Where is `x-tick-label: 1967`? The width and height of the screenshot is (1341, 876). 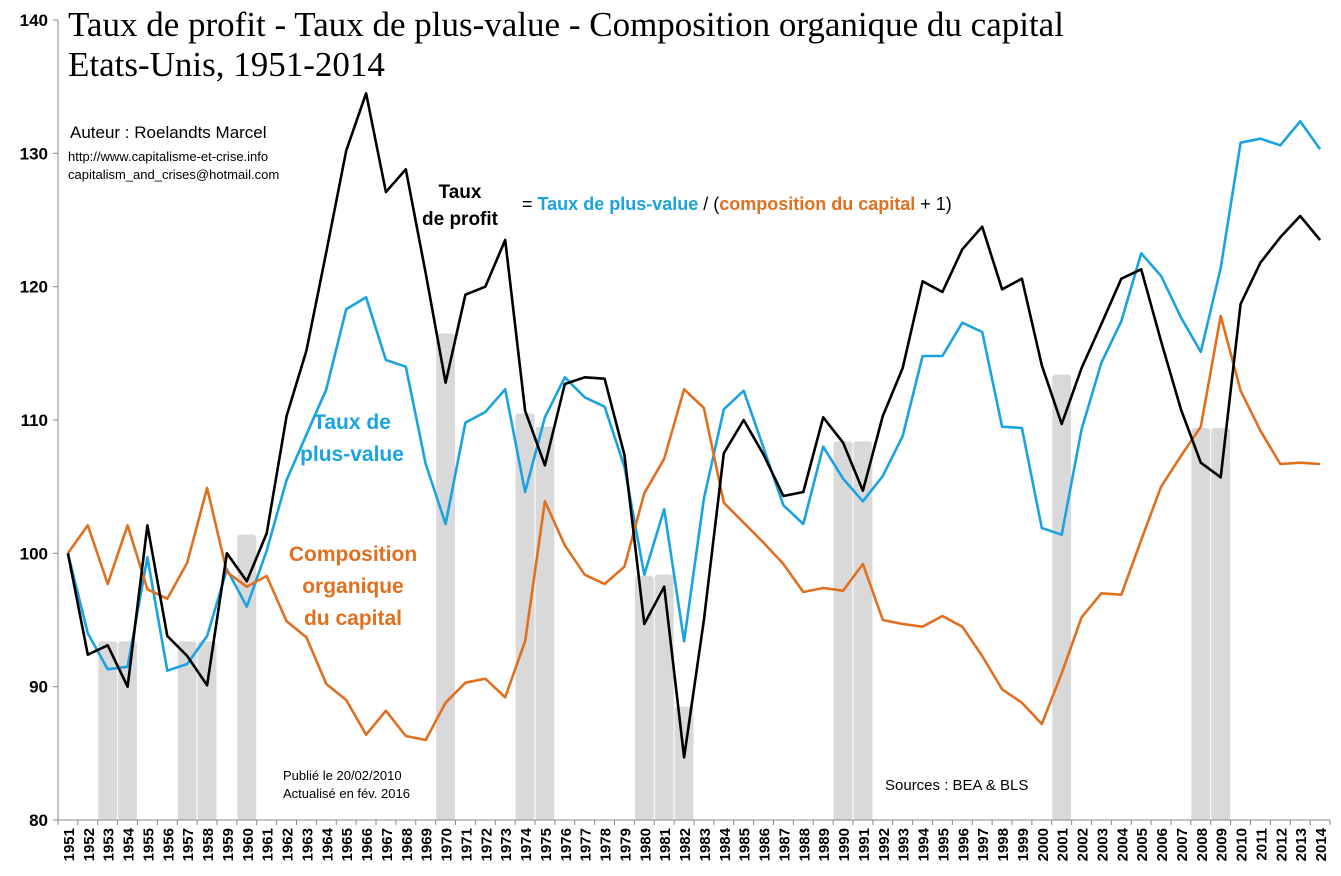
x-tick-label: 1967 is located at coordinates (387, 844).